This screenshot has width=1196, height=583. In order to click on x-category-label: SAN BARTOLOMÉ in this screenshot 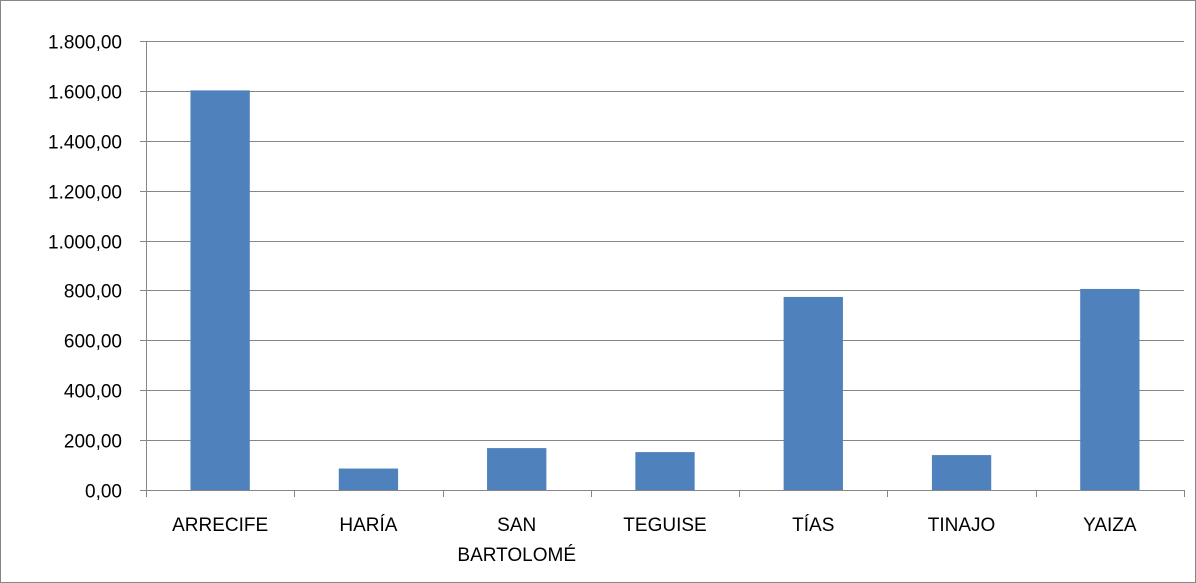, I will do `click(516, 540)`.